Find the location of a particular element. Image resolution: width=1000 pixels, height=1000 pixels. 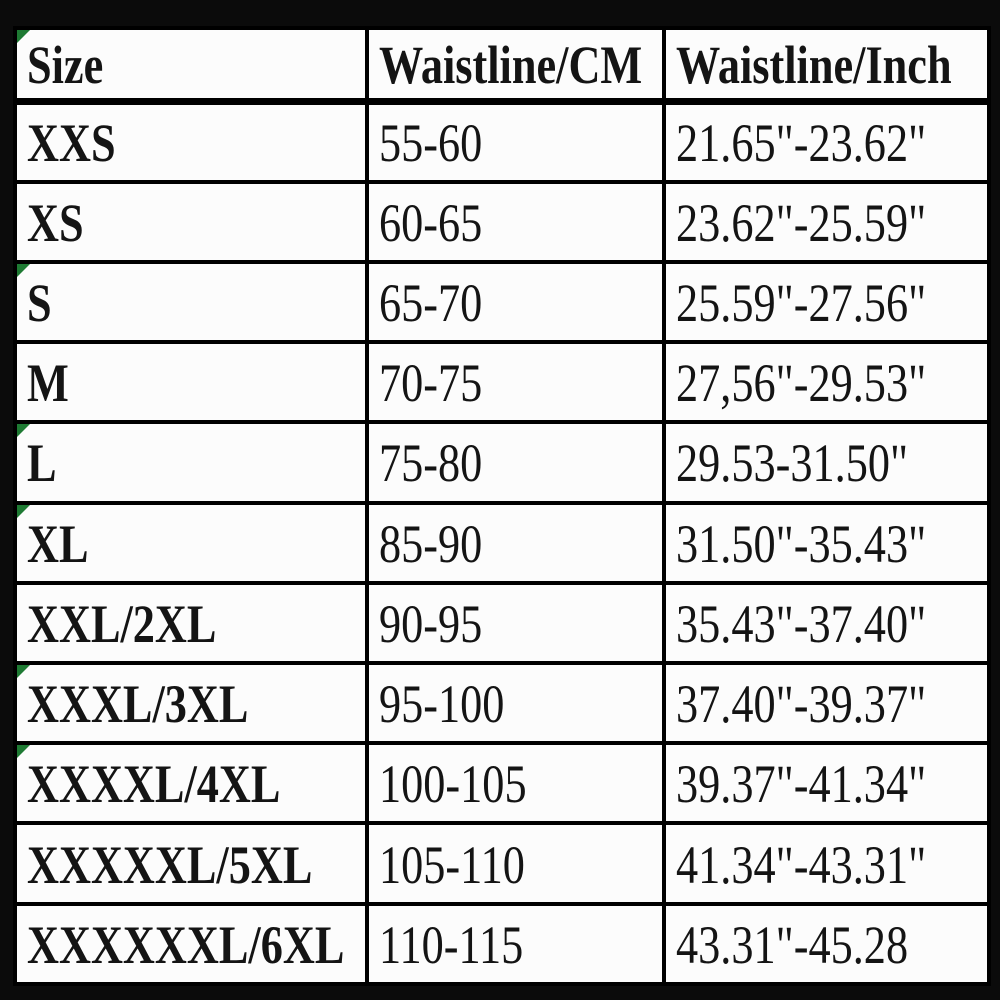

waistline-cm-value: 75-80 is located at coordinates (431, 463).